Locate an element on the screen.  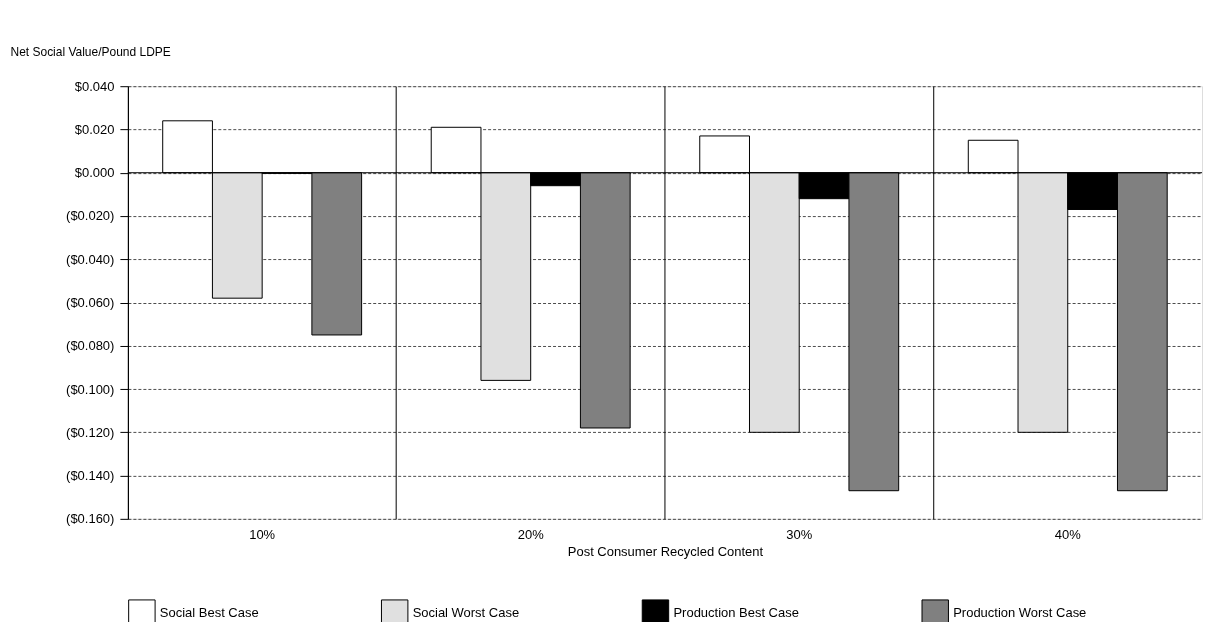
x-tick-label: 30% is located at coordinates (799, 535).